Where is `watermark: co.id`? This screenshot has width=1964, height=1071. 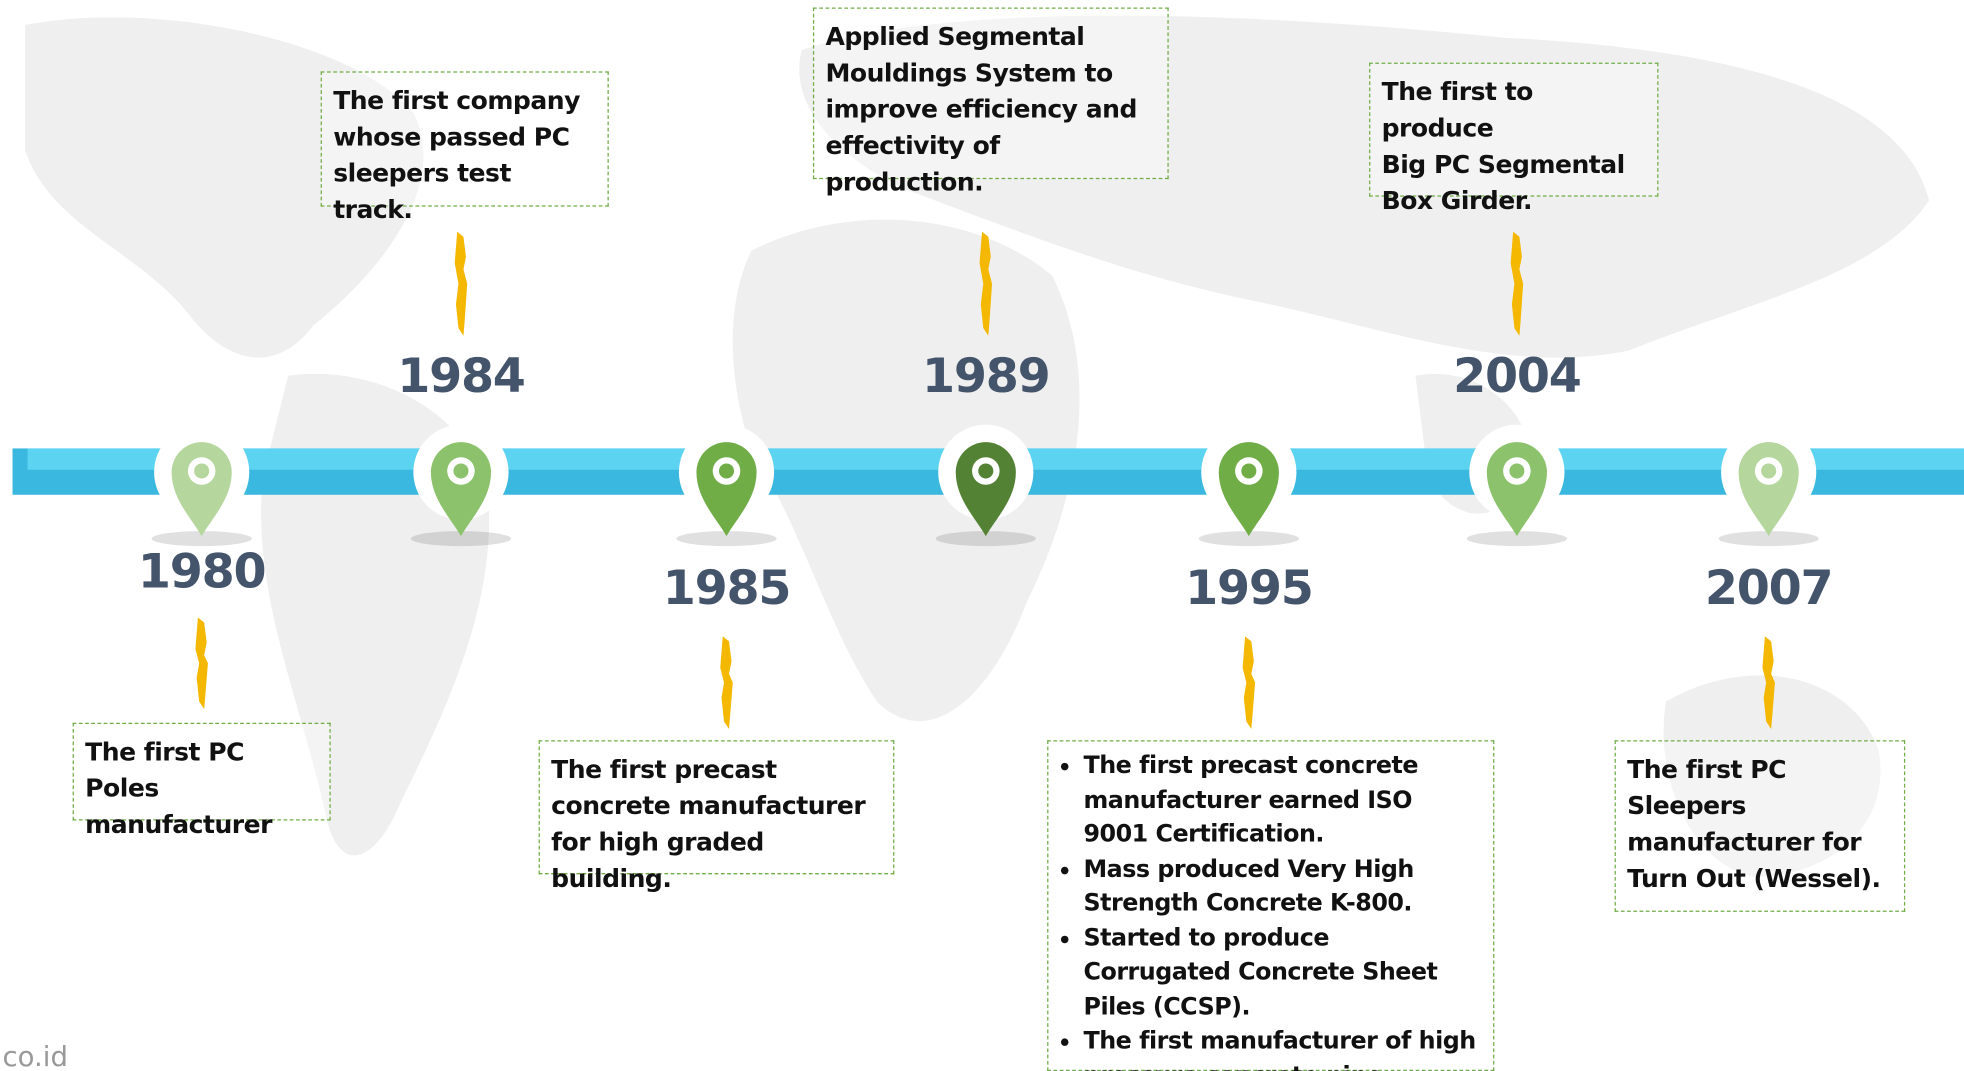
watermark: co.id is located at coordinates (35, 1056).